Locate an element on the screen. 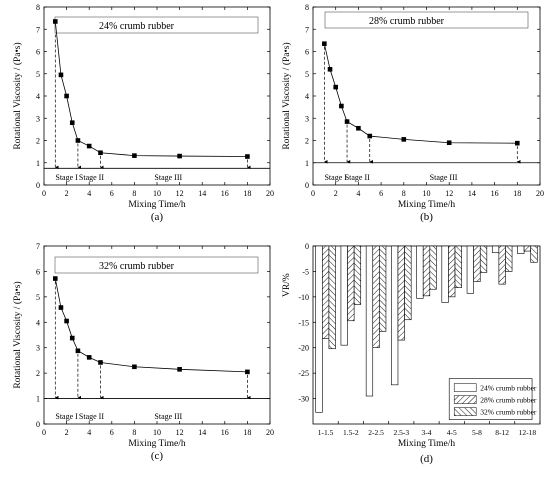  x-tick-label: 2-2.5 is located at coordinates (376, 432).